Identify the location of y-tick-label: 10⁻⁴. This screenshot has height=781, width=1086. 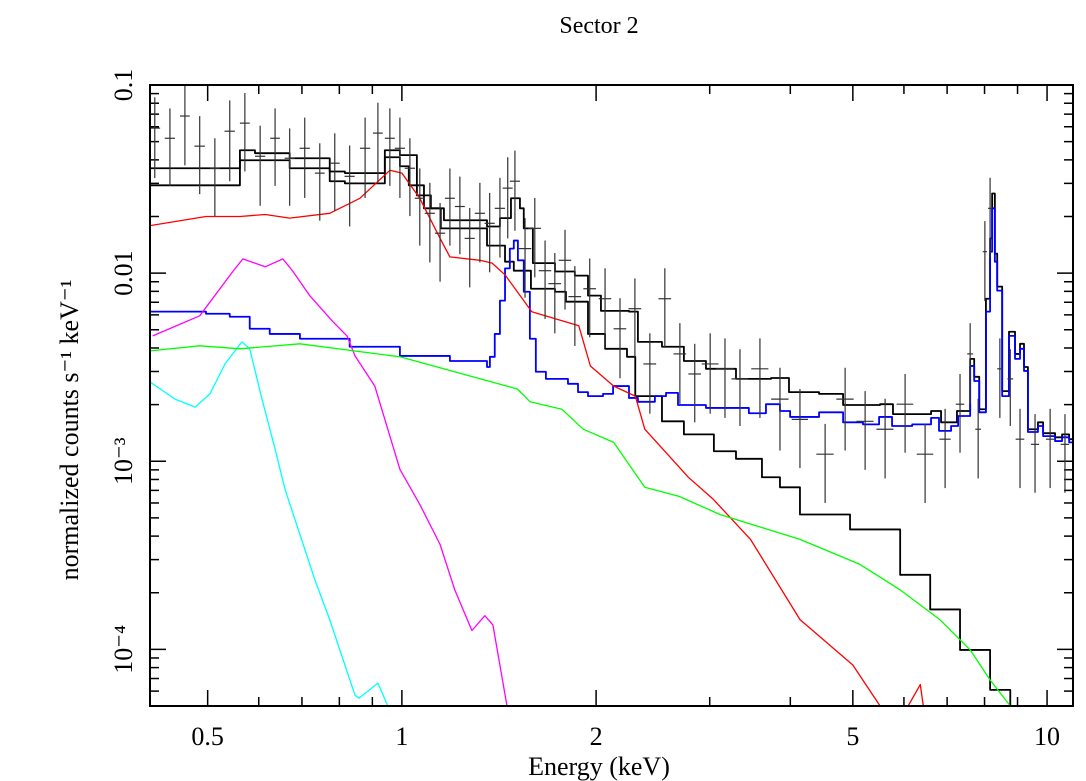
(123, 649).